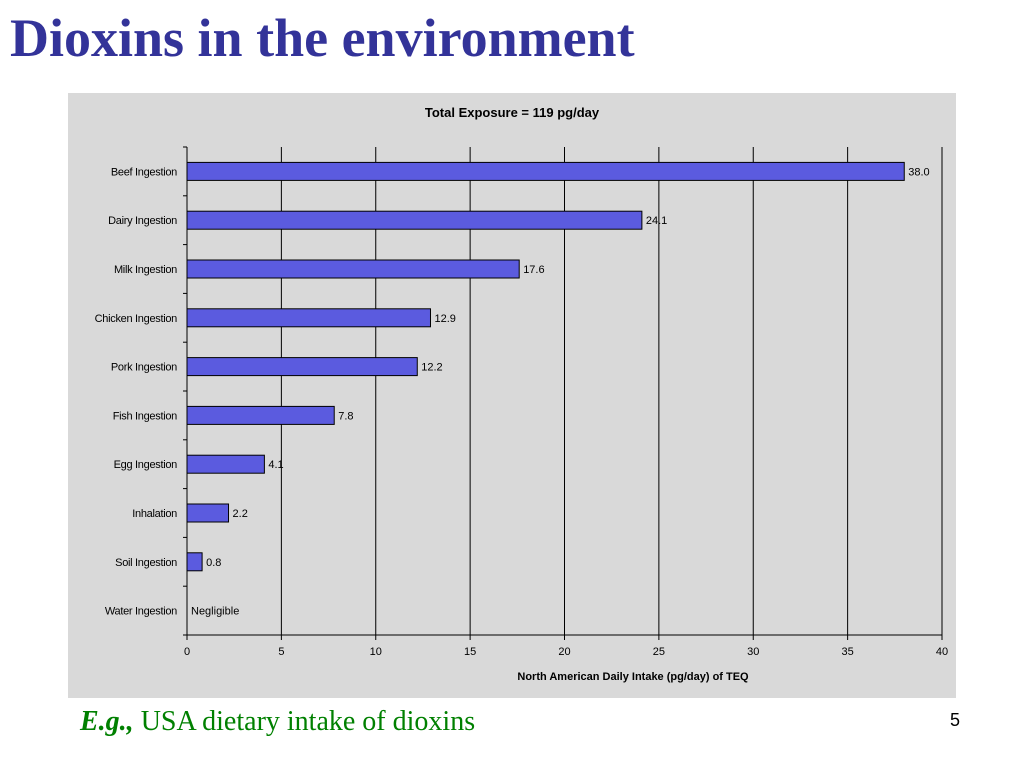 Image resolution: width=1024 pixels, height=768 pixels. I want to click on page-number: 5, so click(955, 720).